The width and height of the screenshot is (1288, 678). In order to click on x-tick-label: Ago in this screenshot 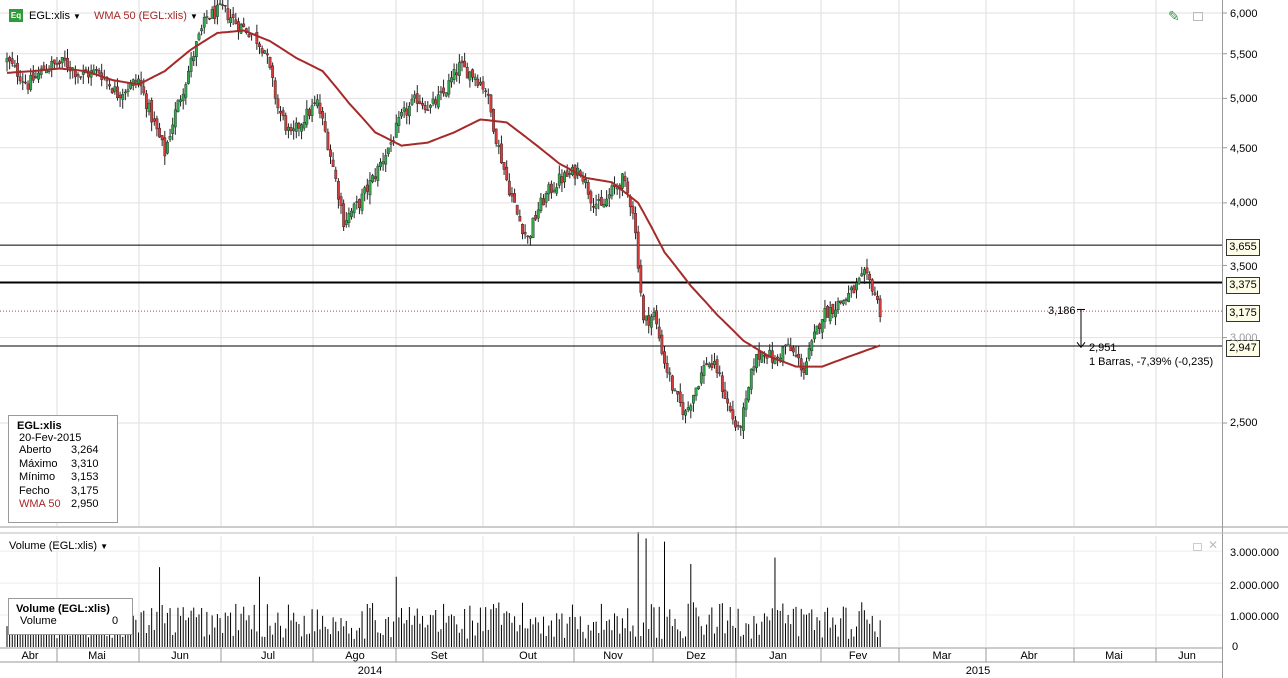, I will do `click(355, 656)`.